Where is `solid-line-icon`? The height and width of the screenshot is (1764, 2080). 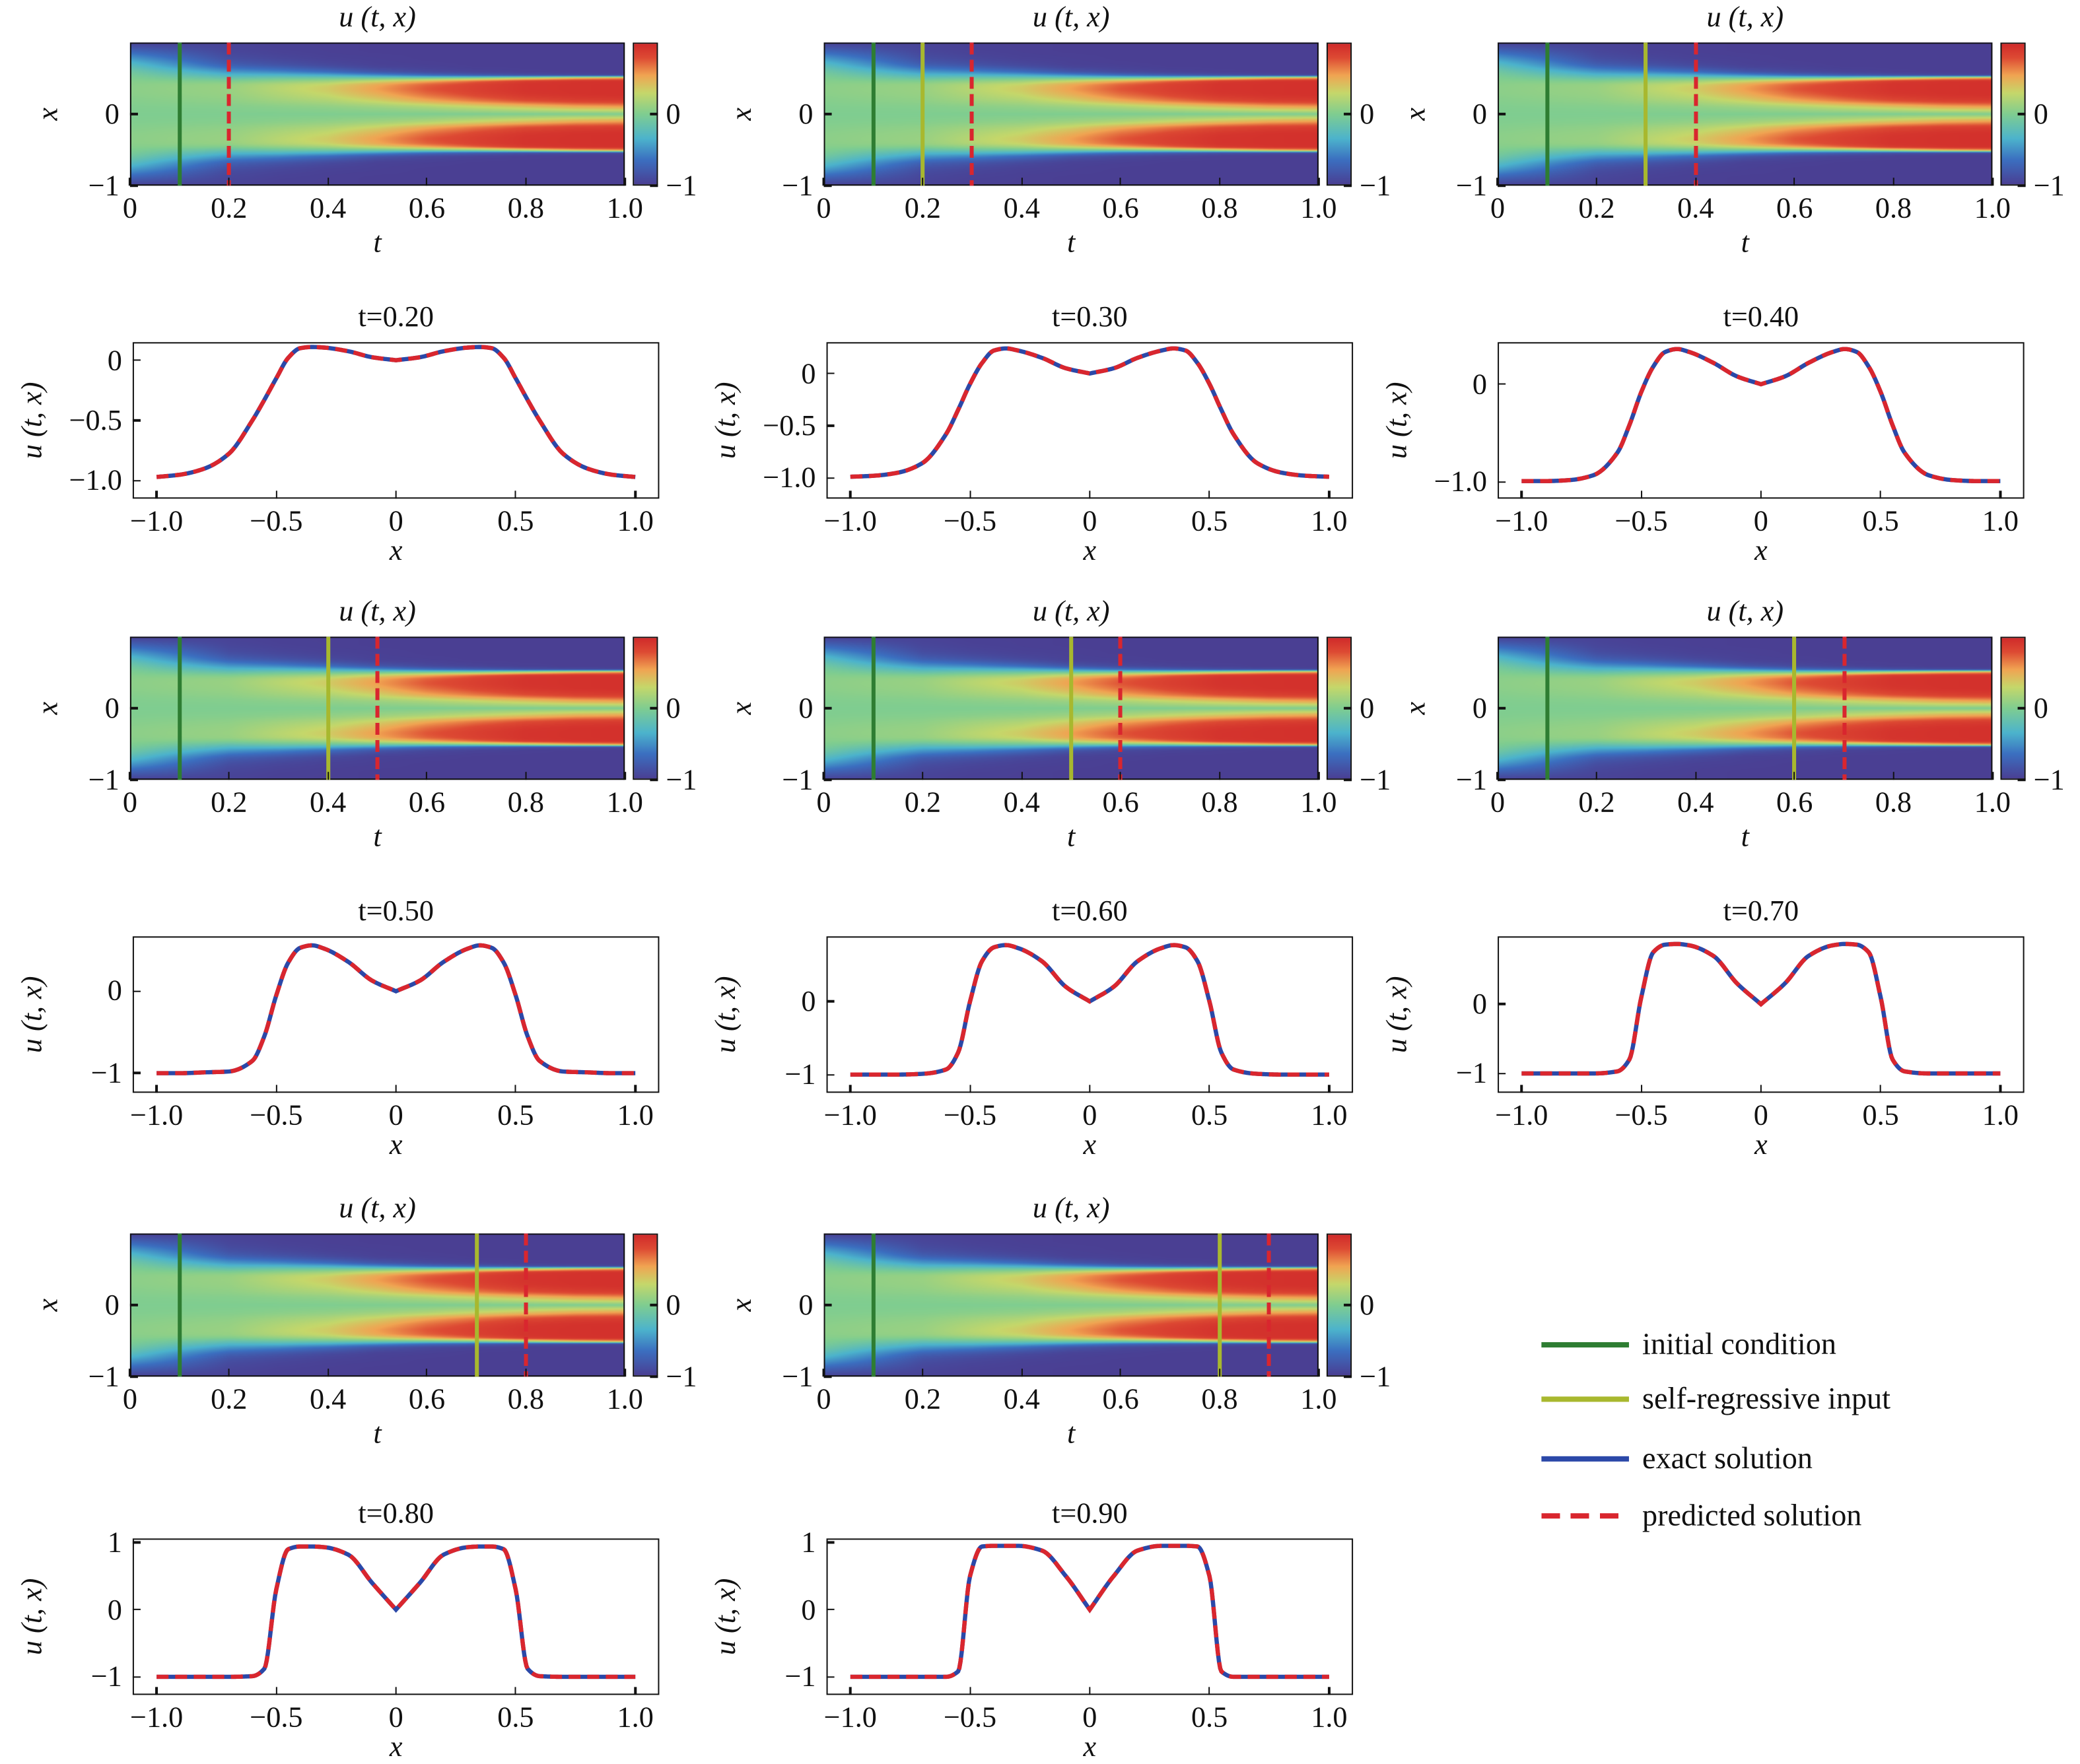
solid-line-icon is located at coordinates (1585, 1345).